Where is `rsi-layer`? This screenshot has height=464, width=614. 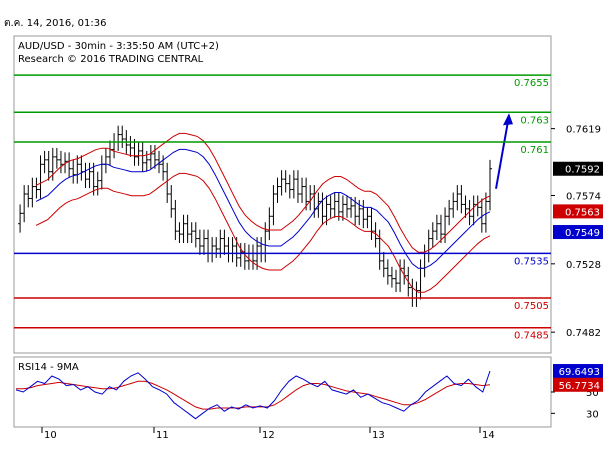
rsi-layer is located at coordinates (253, 395).